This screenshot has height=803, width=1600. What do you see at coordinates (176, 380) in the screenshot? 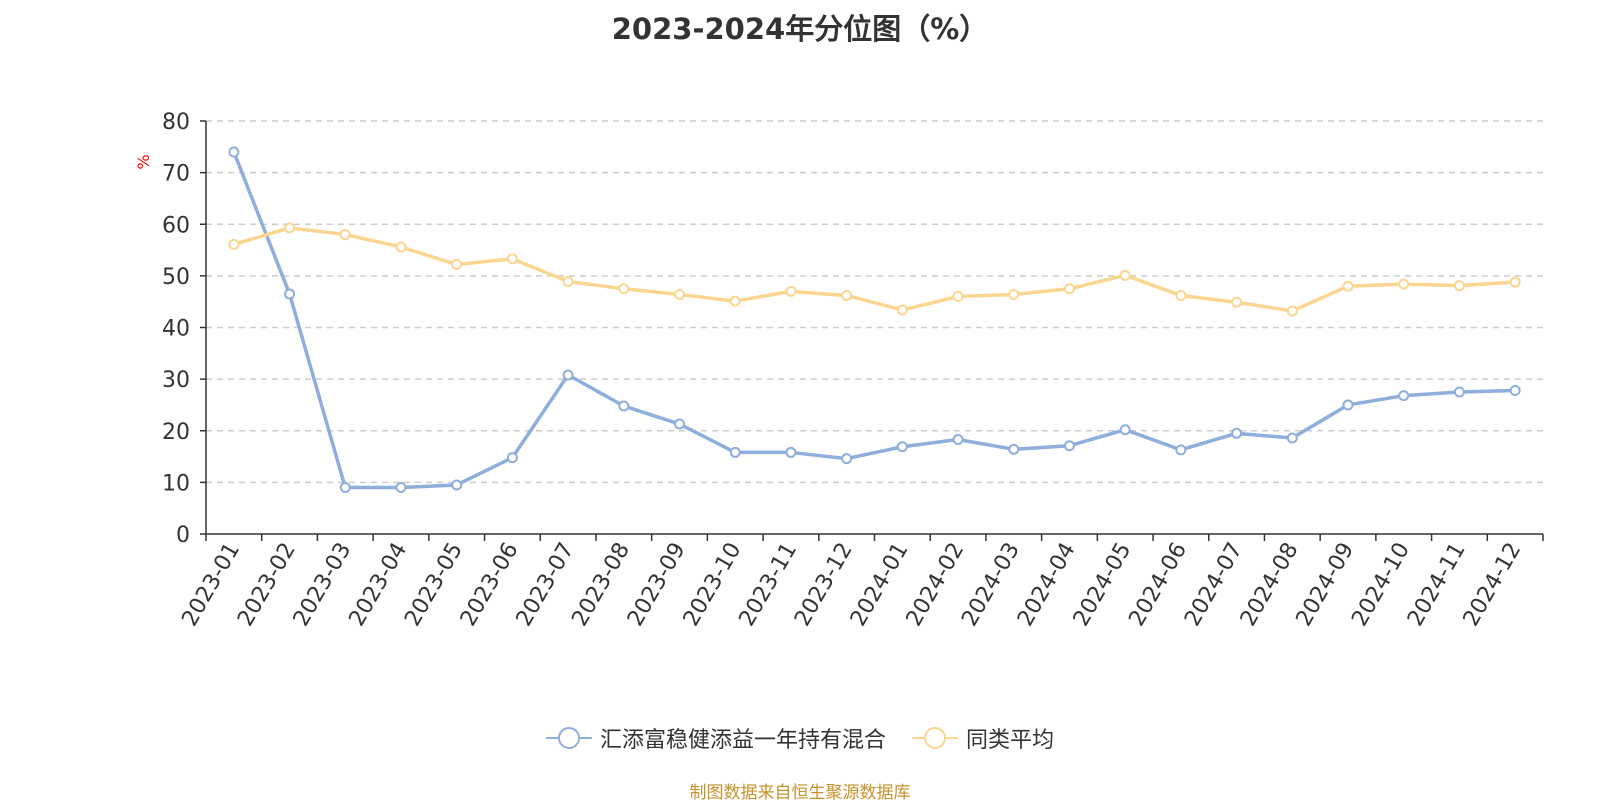
I see `y-tick-label: 30` at bounding box center [176, 380].